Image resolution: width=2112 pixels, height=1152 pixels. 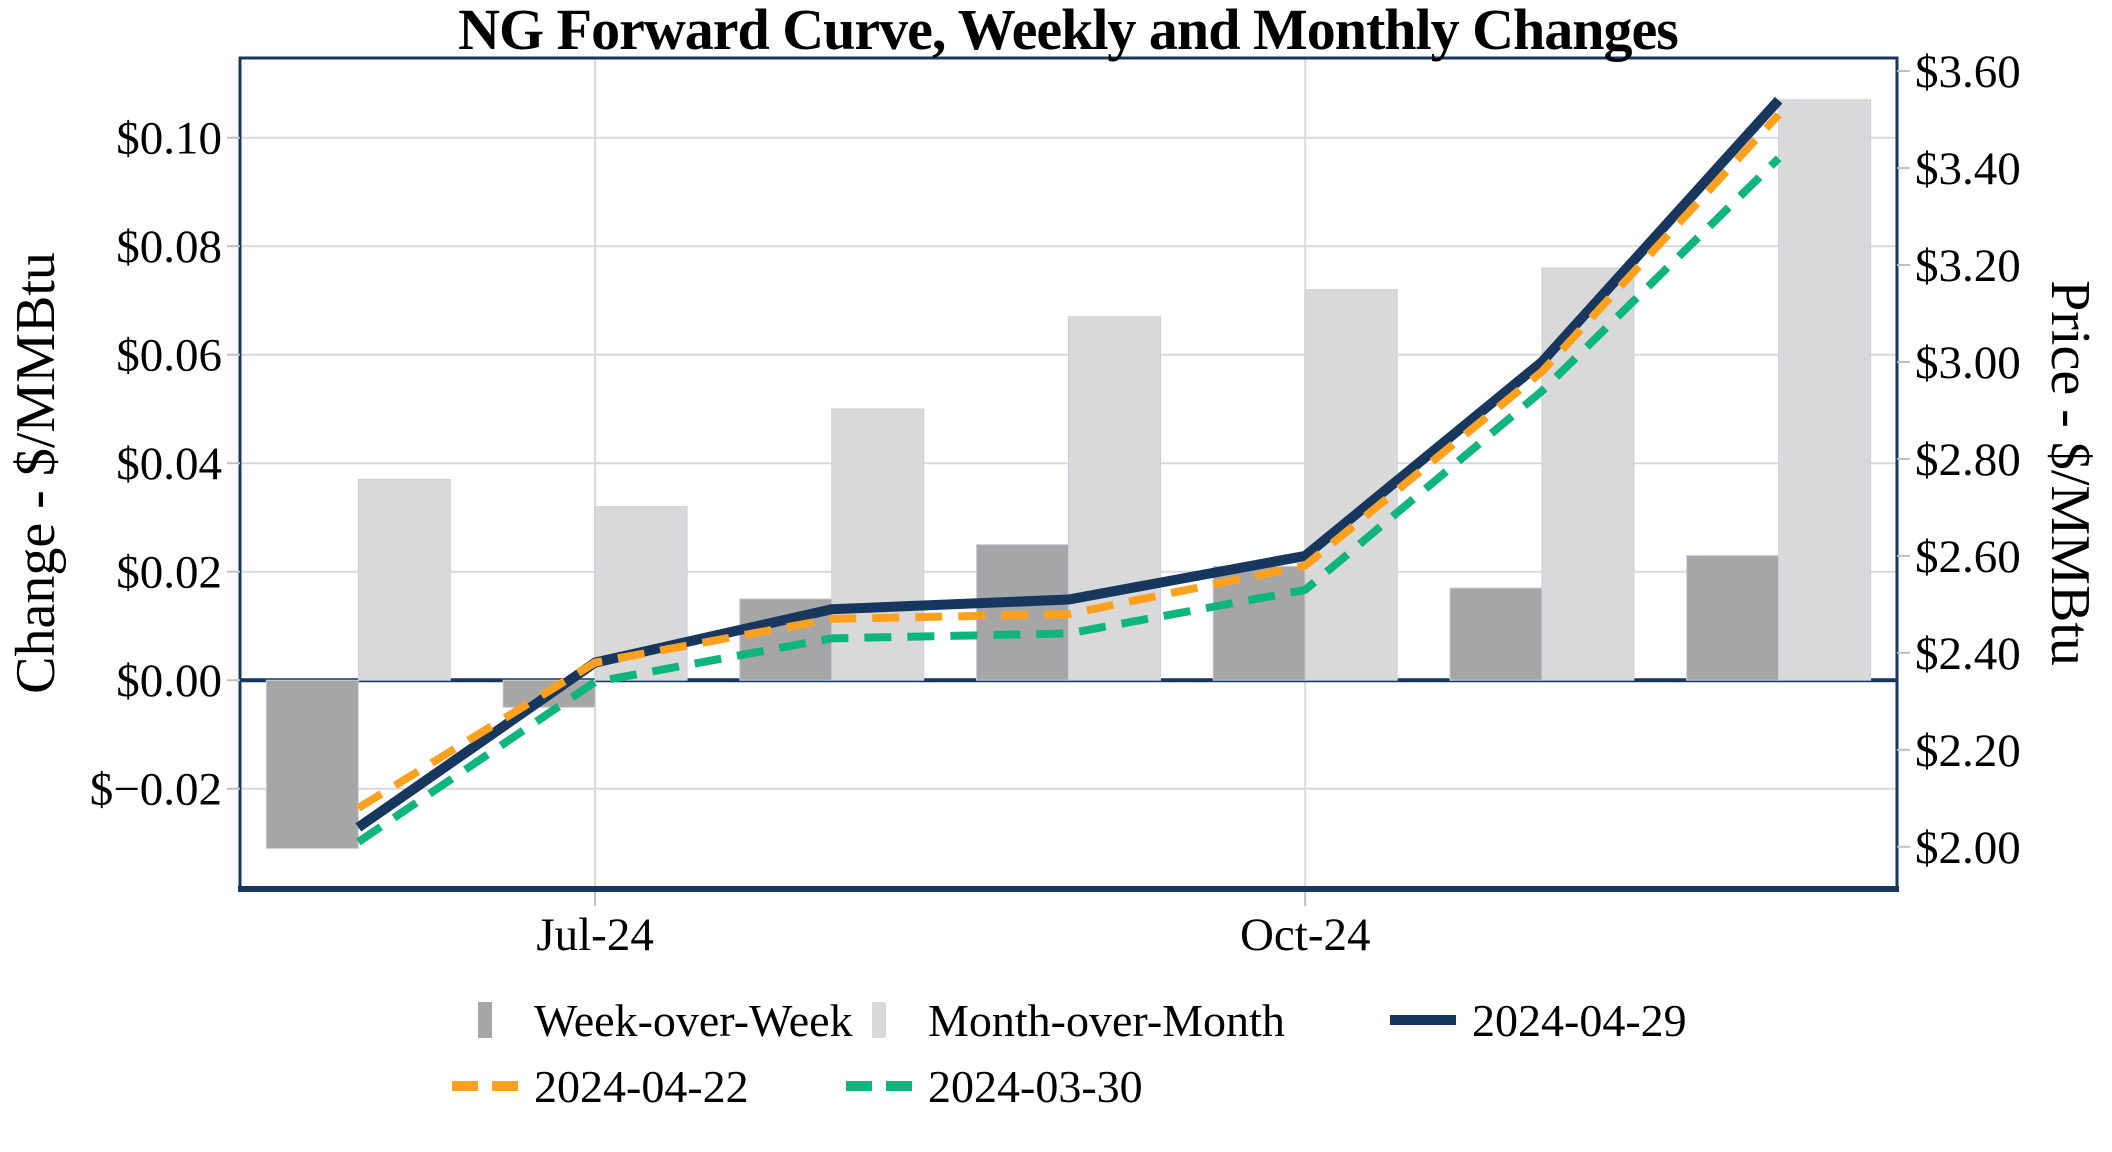 I want to click on line-2024-03-30-swatch-box, so click(x=879, y=1086).